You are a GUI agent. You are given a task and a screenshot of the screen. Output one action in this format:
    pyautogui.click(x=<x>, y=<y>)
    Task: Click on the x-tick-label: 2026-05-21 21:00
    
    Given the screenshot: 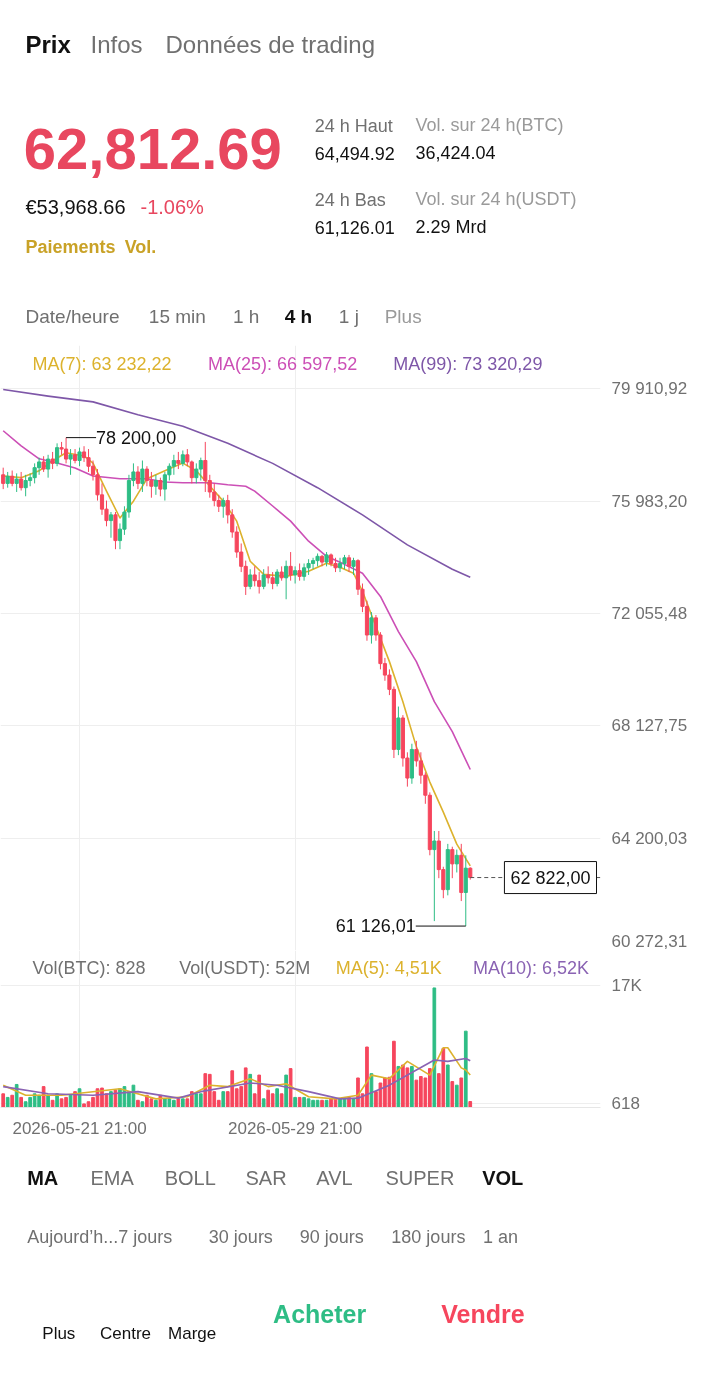 What is the action you would take?
    pyautogui.click(x=79, y=1128)
    